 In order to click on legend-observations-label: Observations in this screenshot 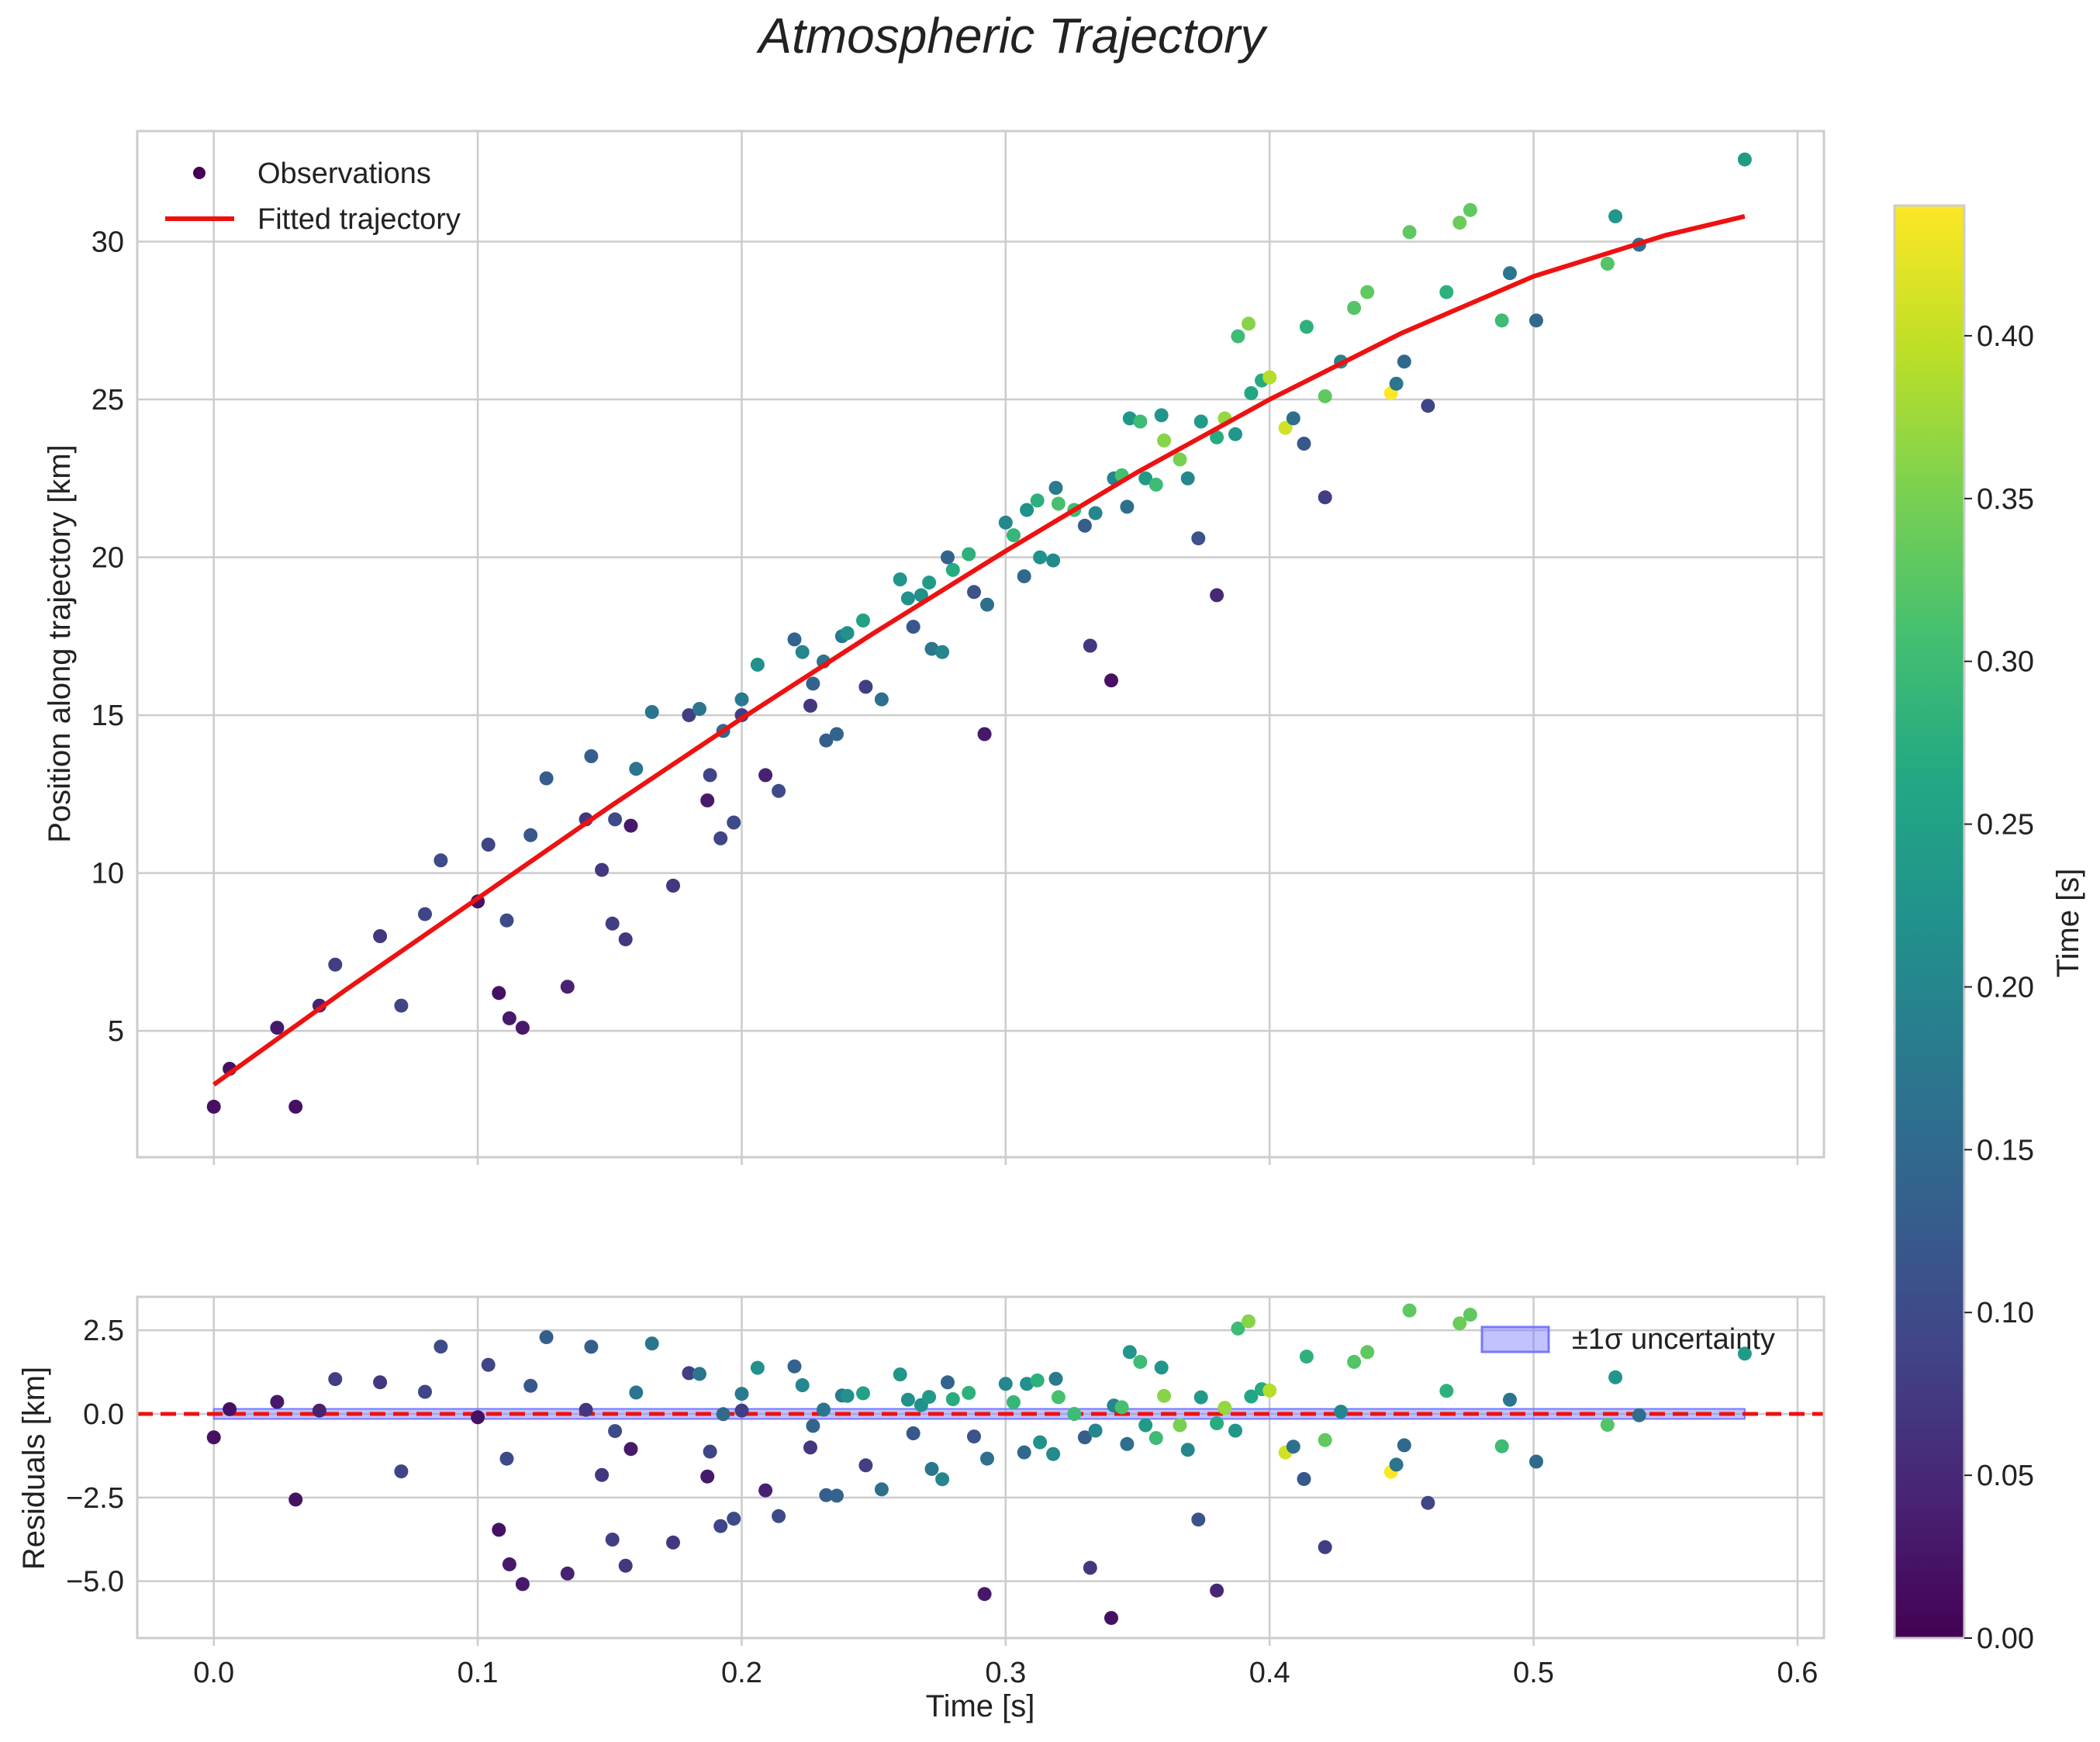, I will do `click(344, 173)`.